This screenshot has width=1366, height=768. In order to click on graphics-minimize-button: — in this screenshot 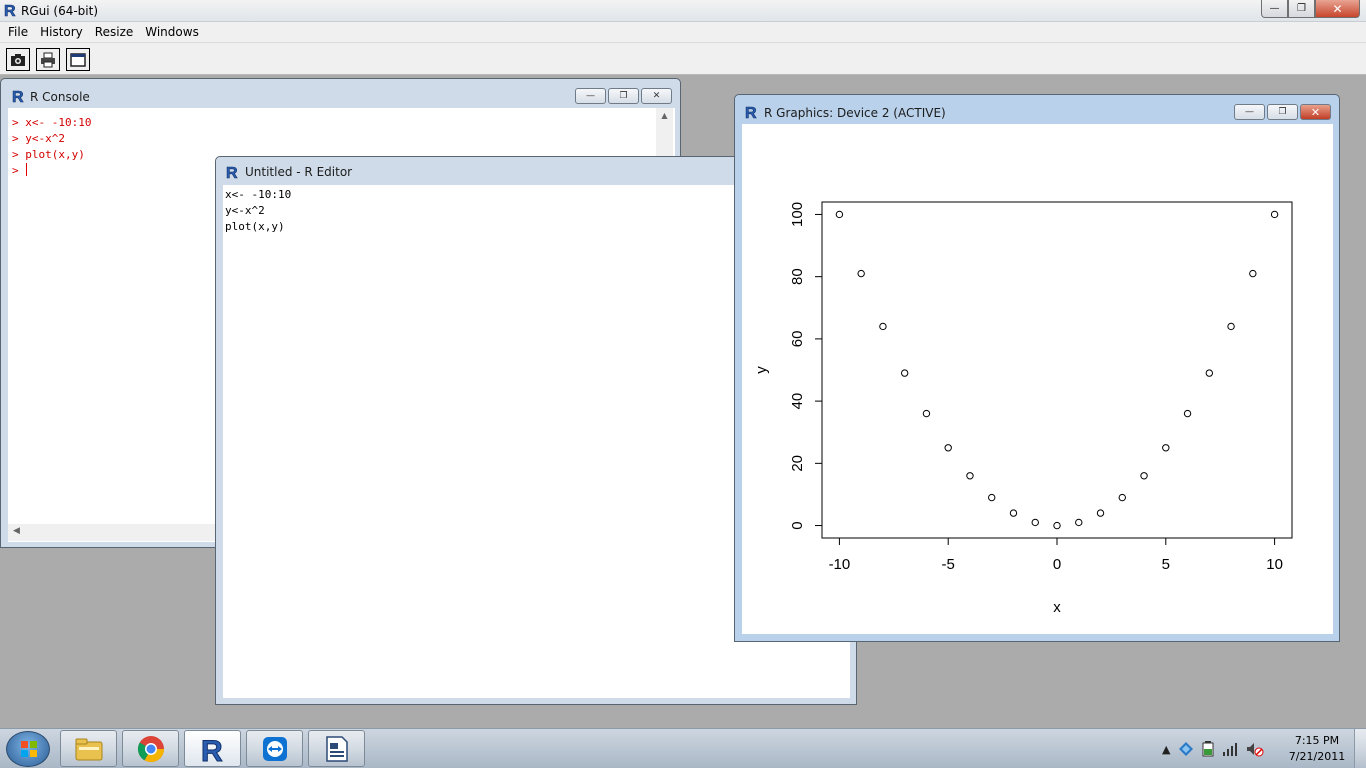, I will do `click(1249, 112)`.